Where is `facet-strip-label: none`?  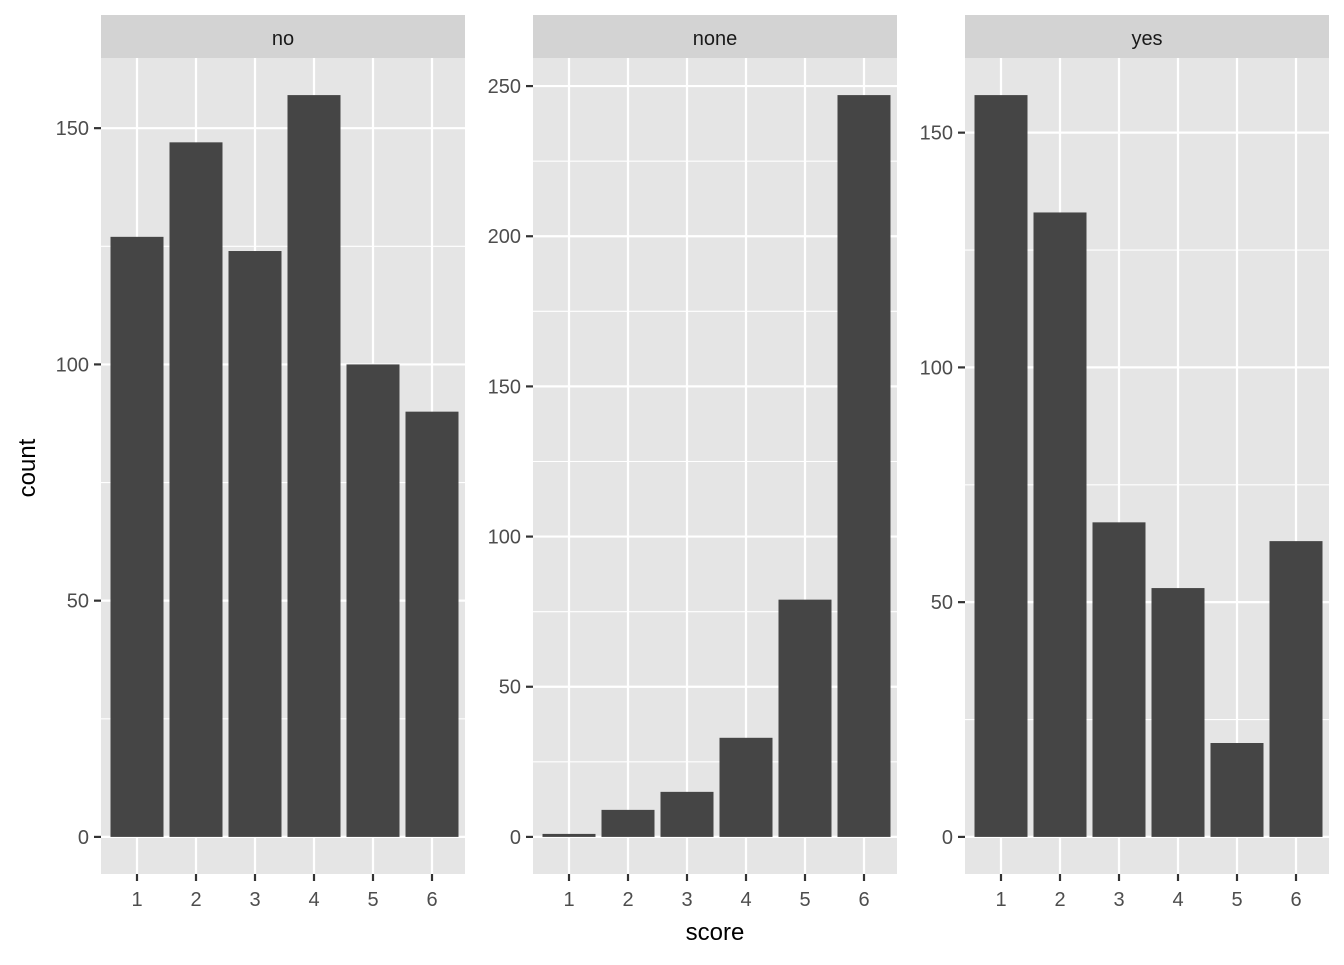
facet-strip-label: none is located at coordinates (715, 39).